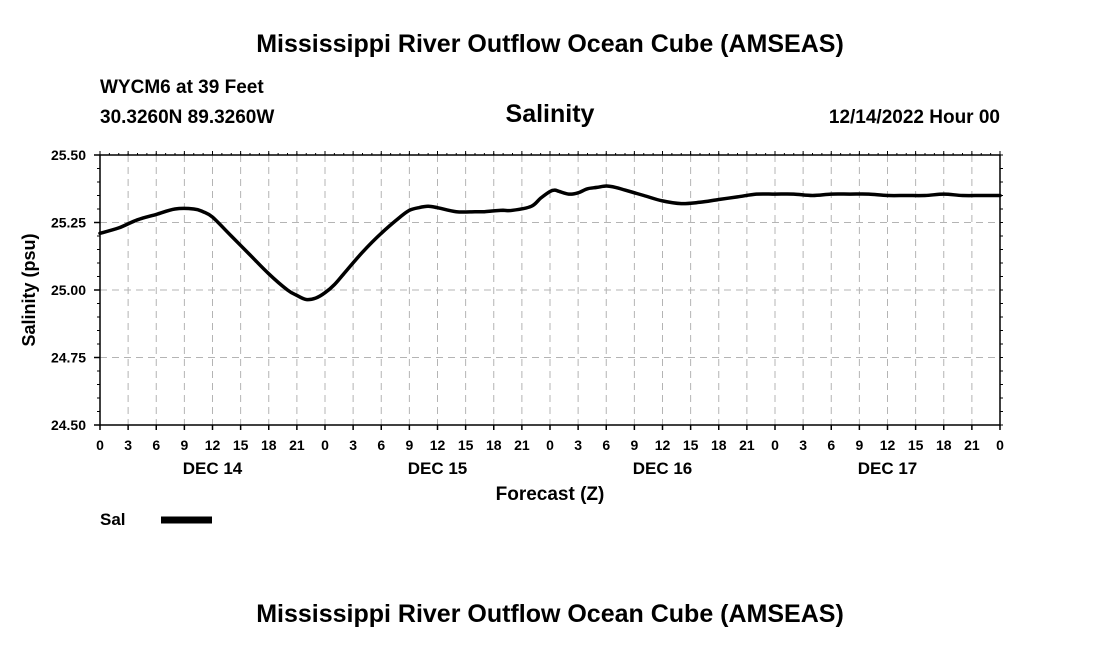  I want to click on coordinates-label: 30.3260N 89.3260W, so click(187, 117).